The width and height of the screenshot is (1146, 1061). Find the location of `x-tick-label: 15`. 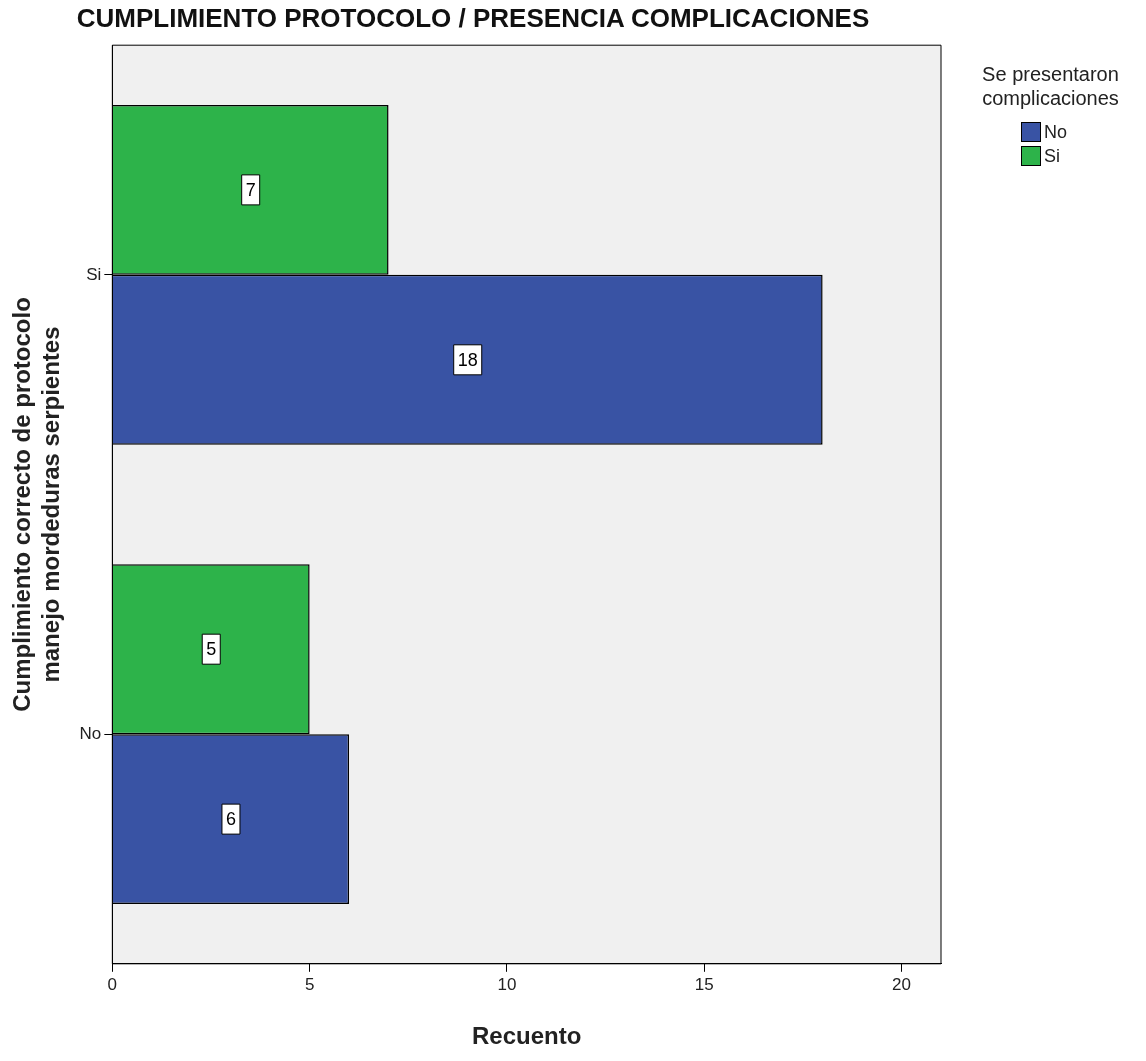

x-tick-label: 15 is located at coordinates (704, 984).